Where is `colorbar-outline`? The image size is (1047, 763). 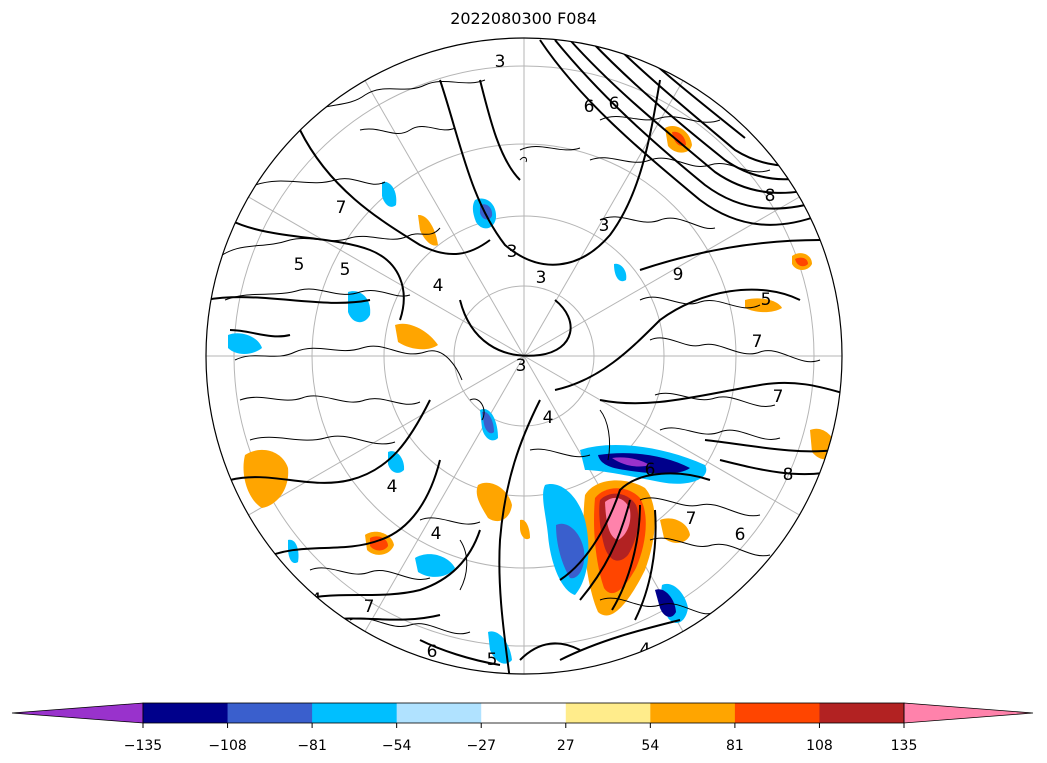 colorbar-outline is located at coordinates (523, 713).